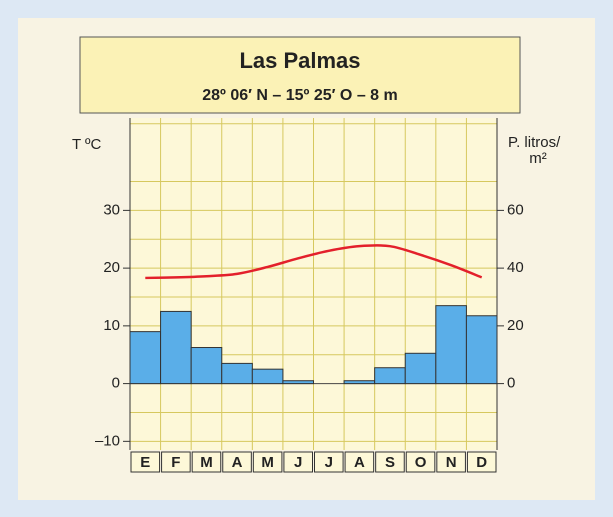  What do you see at coordinates (515, 267) in the screenshot?
I see `y2-tick-label: 40` at bounding box center [515, 267].